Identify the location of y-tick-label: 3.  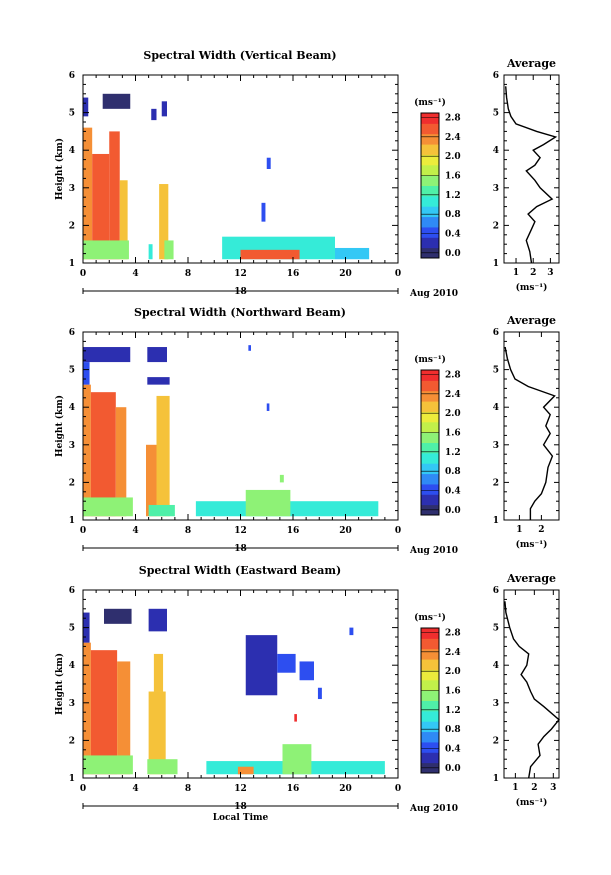
(72, 446).